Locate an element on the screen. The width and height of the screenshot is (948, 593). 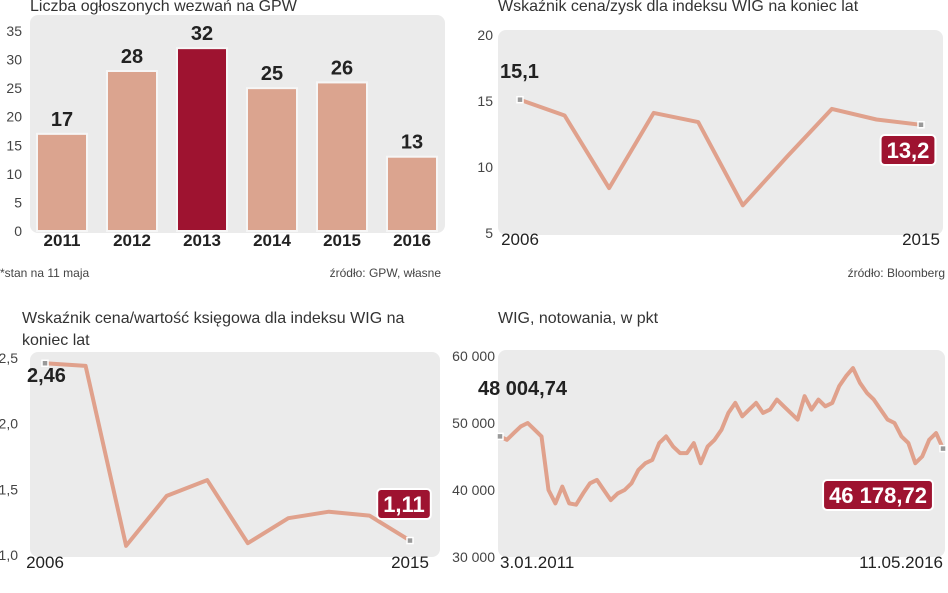
note: *stan na 11 maja is located at coordinates (44, 273).